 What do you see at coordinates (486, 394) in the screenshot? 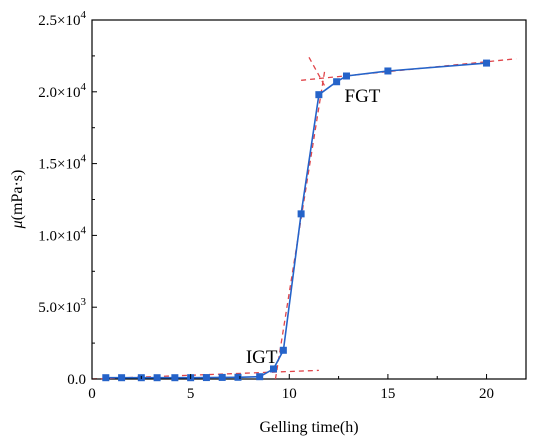
I see `x-tick-label: 20` at bounding box center [486, 394].